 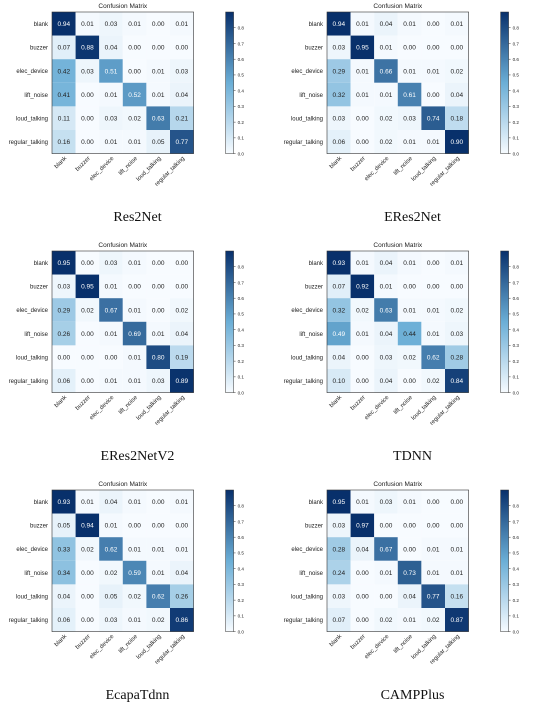 I want to click on colorbar-tick-label: 0.4, so click(x=241, y=329).